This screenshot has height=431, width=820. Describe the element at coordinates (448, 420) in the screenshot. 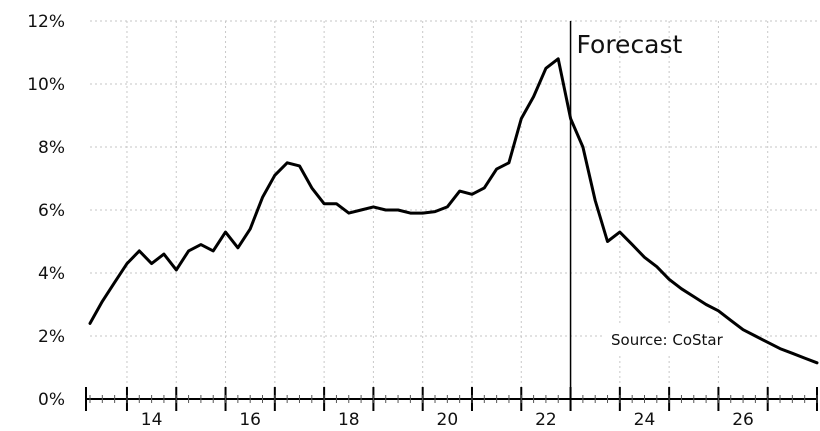

I see `x-tick-label: 20` at that location.